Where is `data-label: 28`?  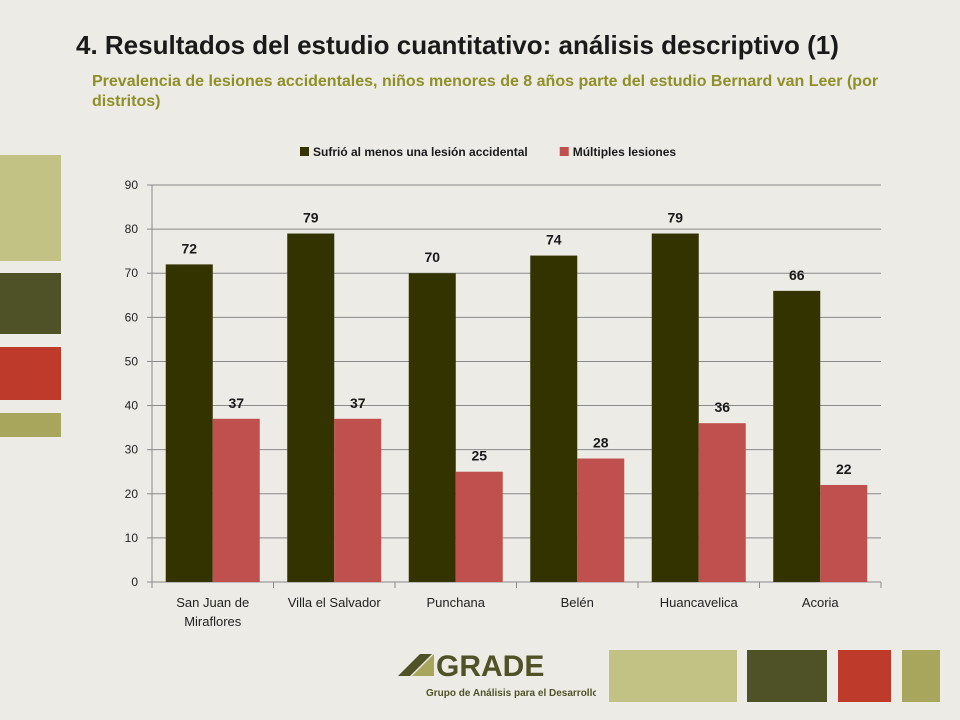 data-label: 28 is located at coordinates (601, 442).